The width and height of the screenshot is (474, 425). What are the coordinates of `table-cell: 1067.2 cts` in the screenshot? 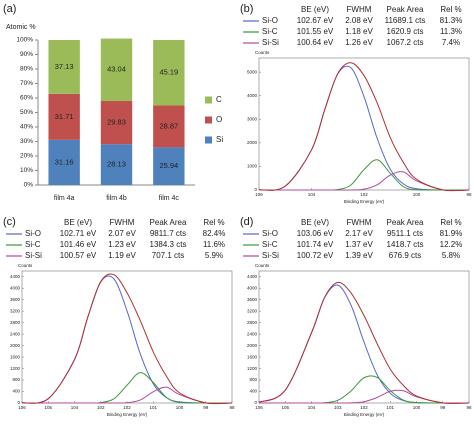 It's located at (405, 42).